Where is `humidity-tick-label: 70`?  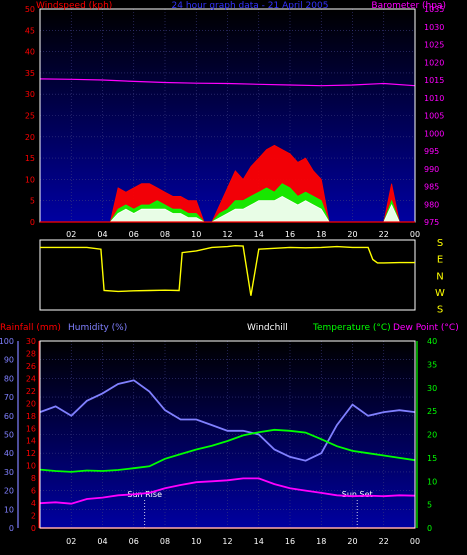 humidity-tick-label: 70 is located at coordinates (9, 397).